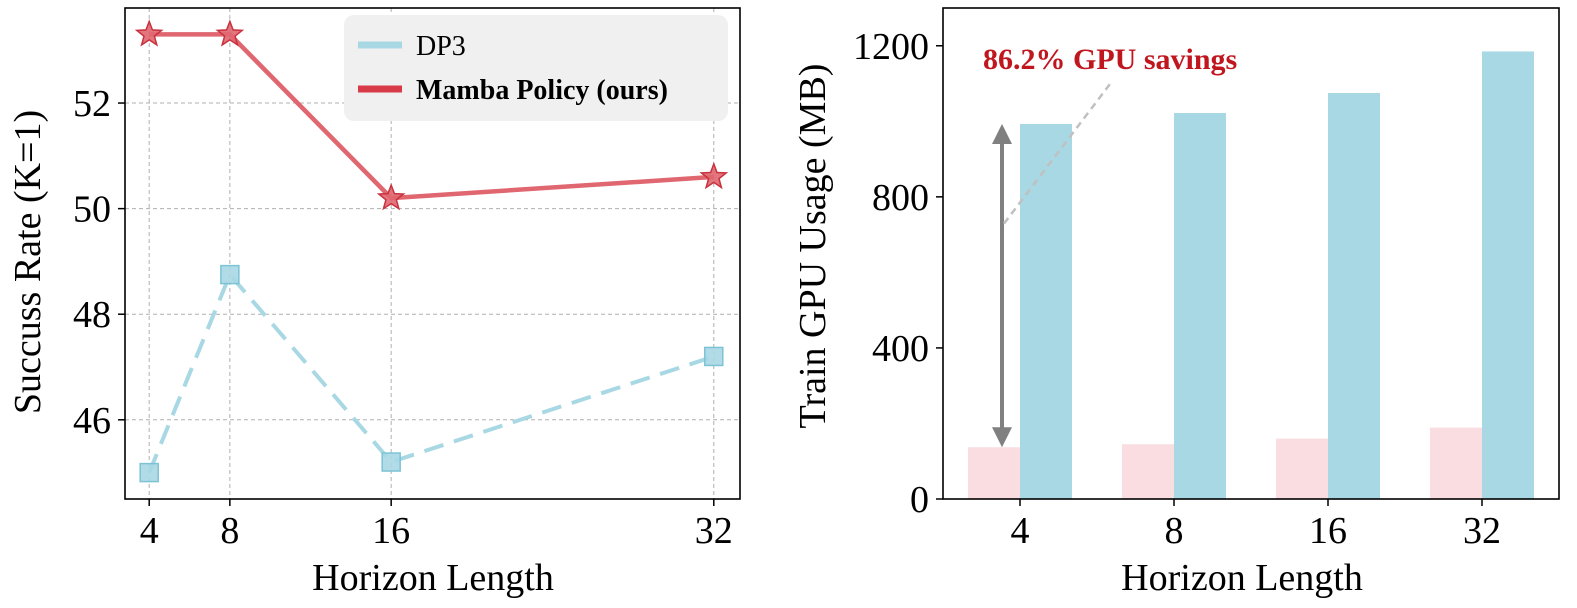 The image size is (1577, 608). I want to click on savings-arrow-head-down, so click(1002, 437).